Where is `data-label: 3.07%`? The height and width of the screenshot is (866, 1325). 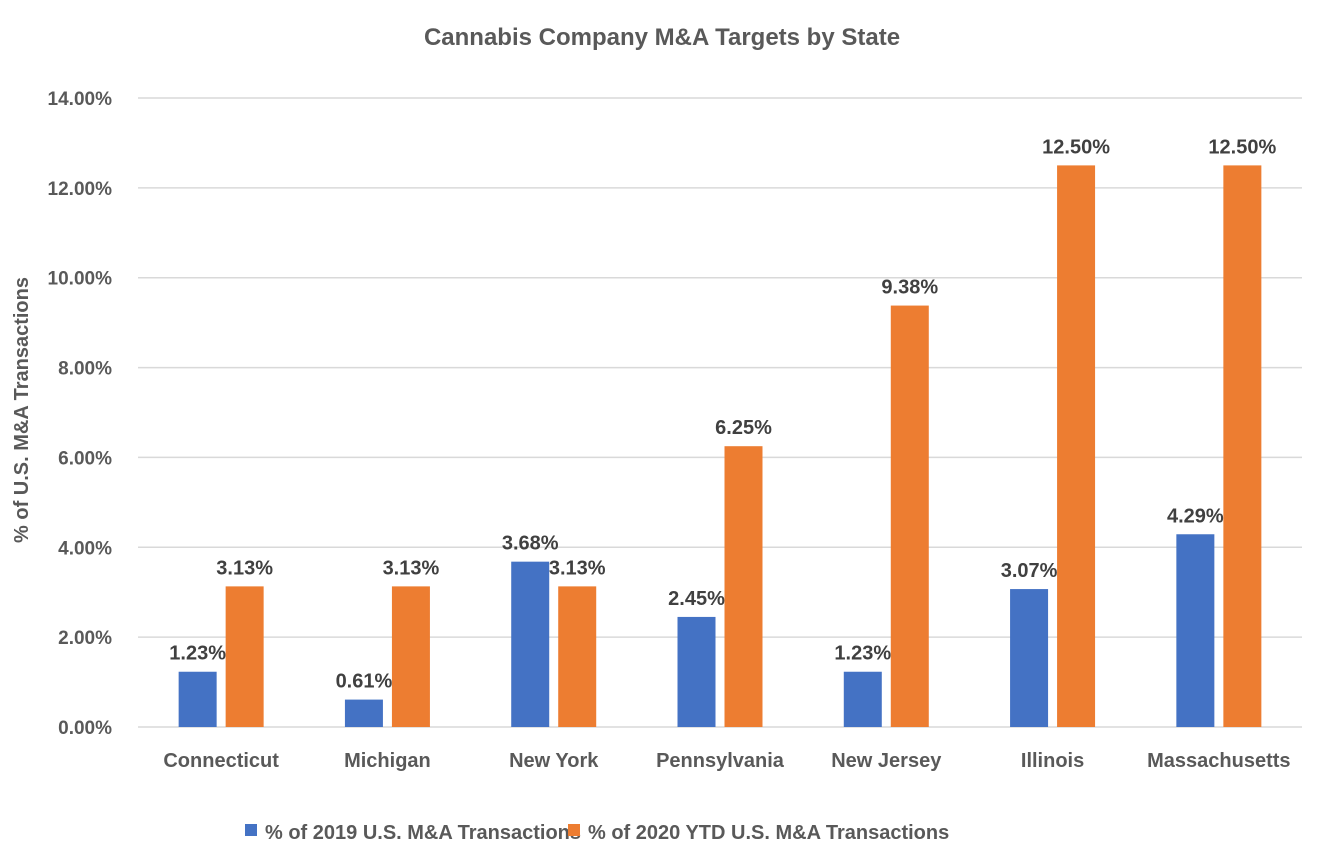
data-label: 3.07% is located at coordinates (1029, 571).